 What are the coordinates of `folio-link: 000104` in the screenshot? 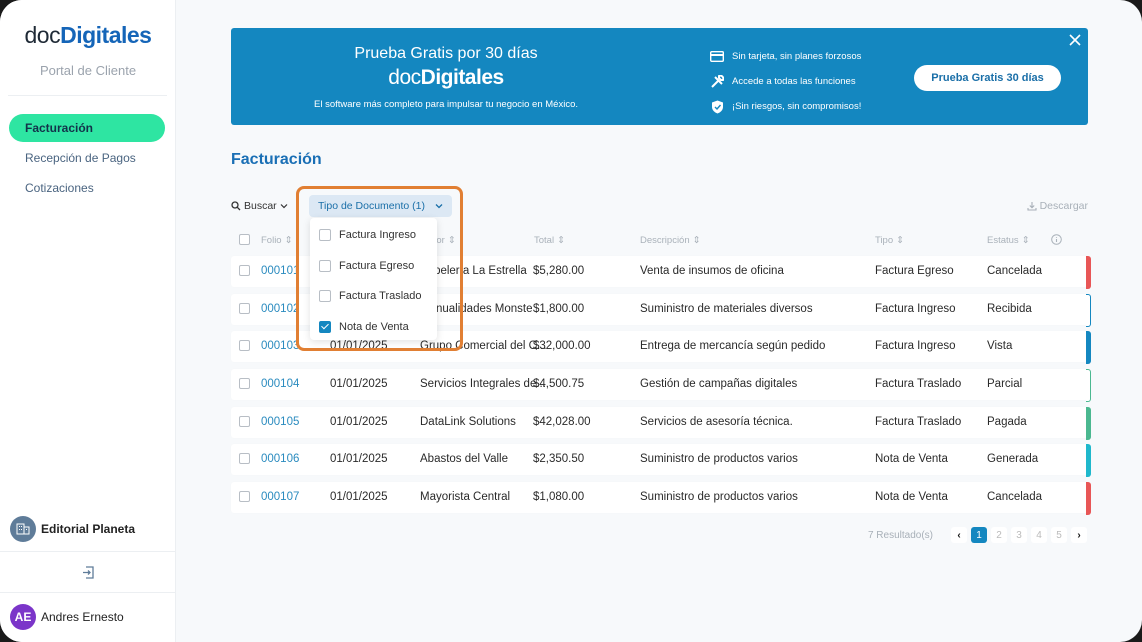 It's located at (280, 384).